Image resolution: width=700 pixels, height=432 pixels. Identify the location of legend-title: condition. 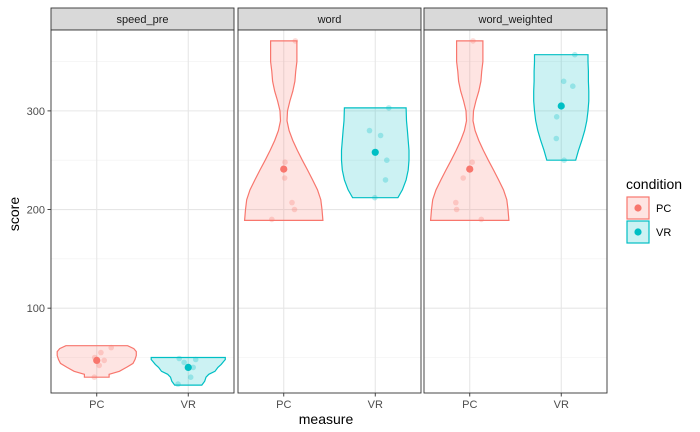
(654, 184).